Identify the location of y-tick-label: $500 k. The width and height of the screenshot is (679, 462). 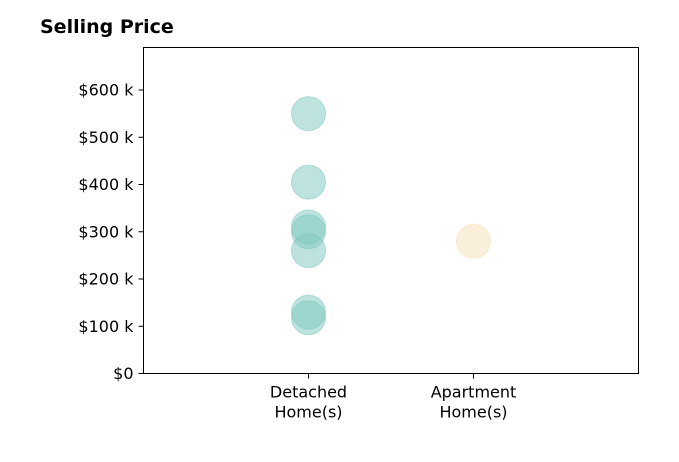
(106, 137).